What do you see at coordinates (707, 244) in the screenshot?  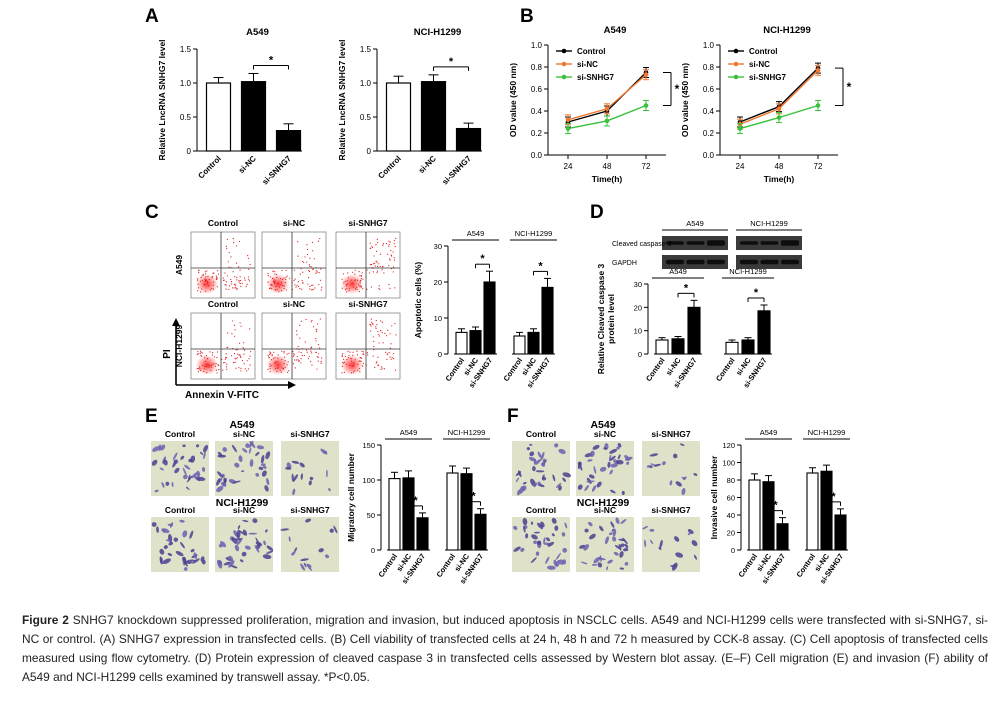 I see `western-blot-panel: A549 NCI-H1299 Cleaved caspase 3 GAPDH` at bounding box center [707, 244].